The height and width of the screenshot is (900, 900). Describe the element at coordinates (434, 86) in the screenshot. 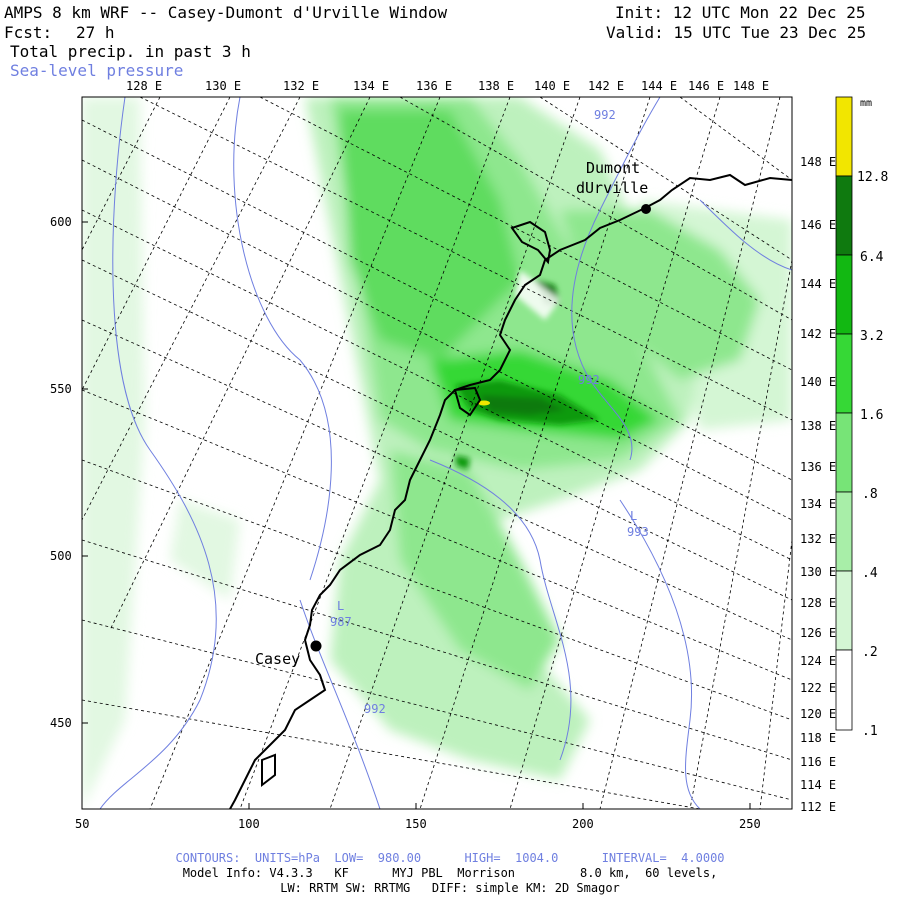

I see `top-lon-label: 136 E` at that location.